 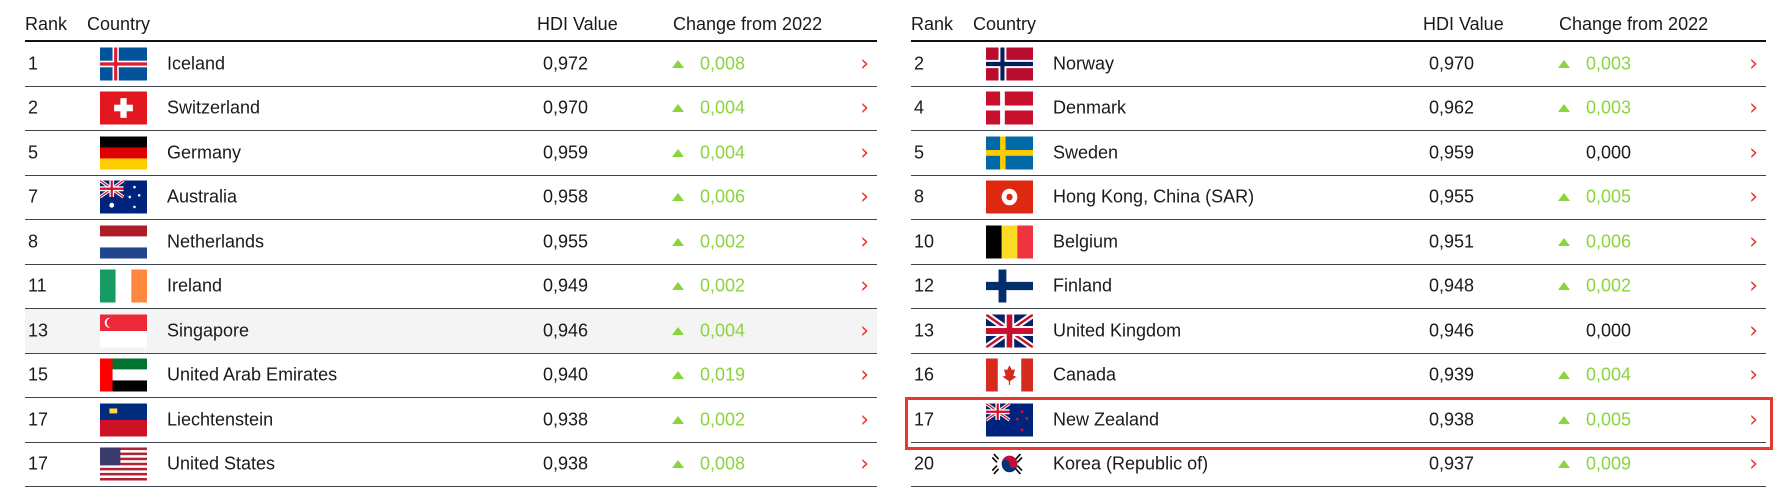 What do you see at coordinates (451, 376) in the screenshot?
I see `table-row: 15 United Arab Emirates 0,940 0,019 ›` at bounding box center [451, 376].